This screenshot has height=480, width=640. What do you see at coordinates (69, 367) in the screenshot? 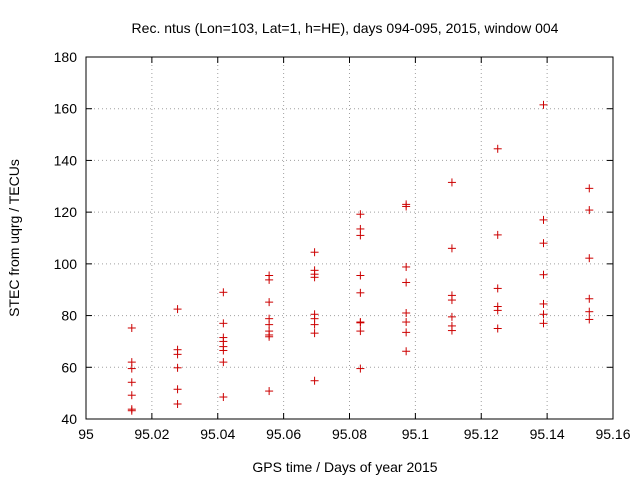
I see `y-tick-label: 60` at bounding box center [69, 367].